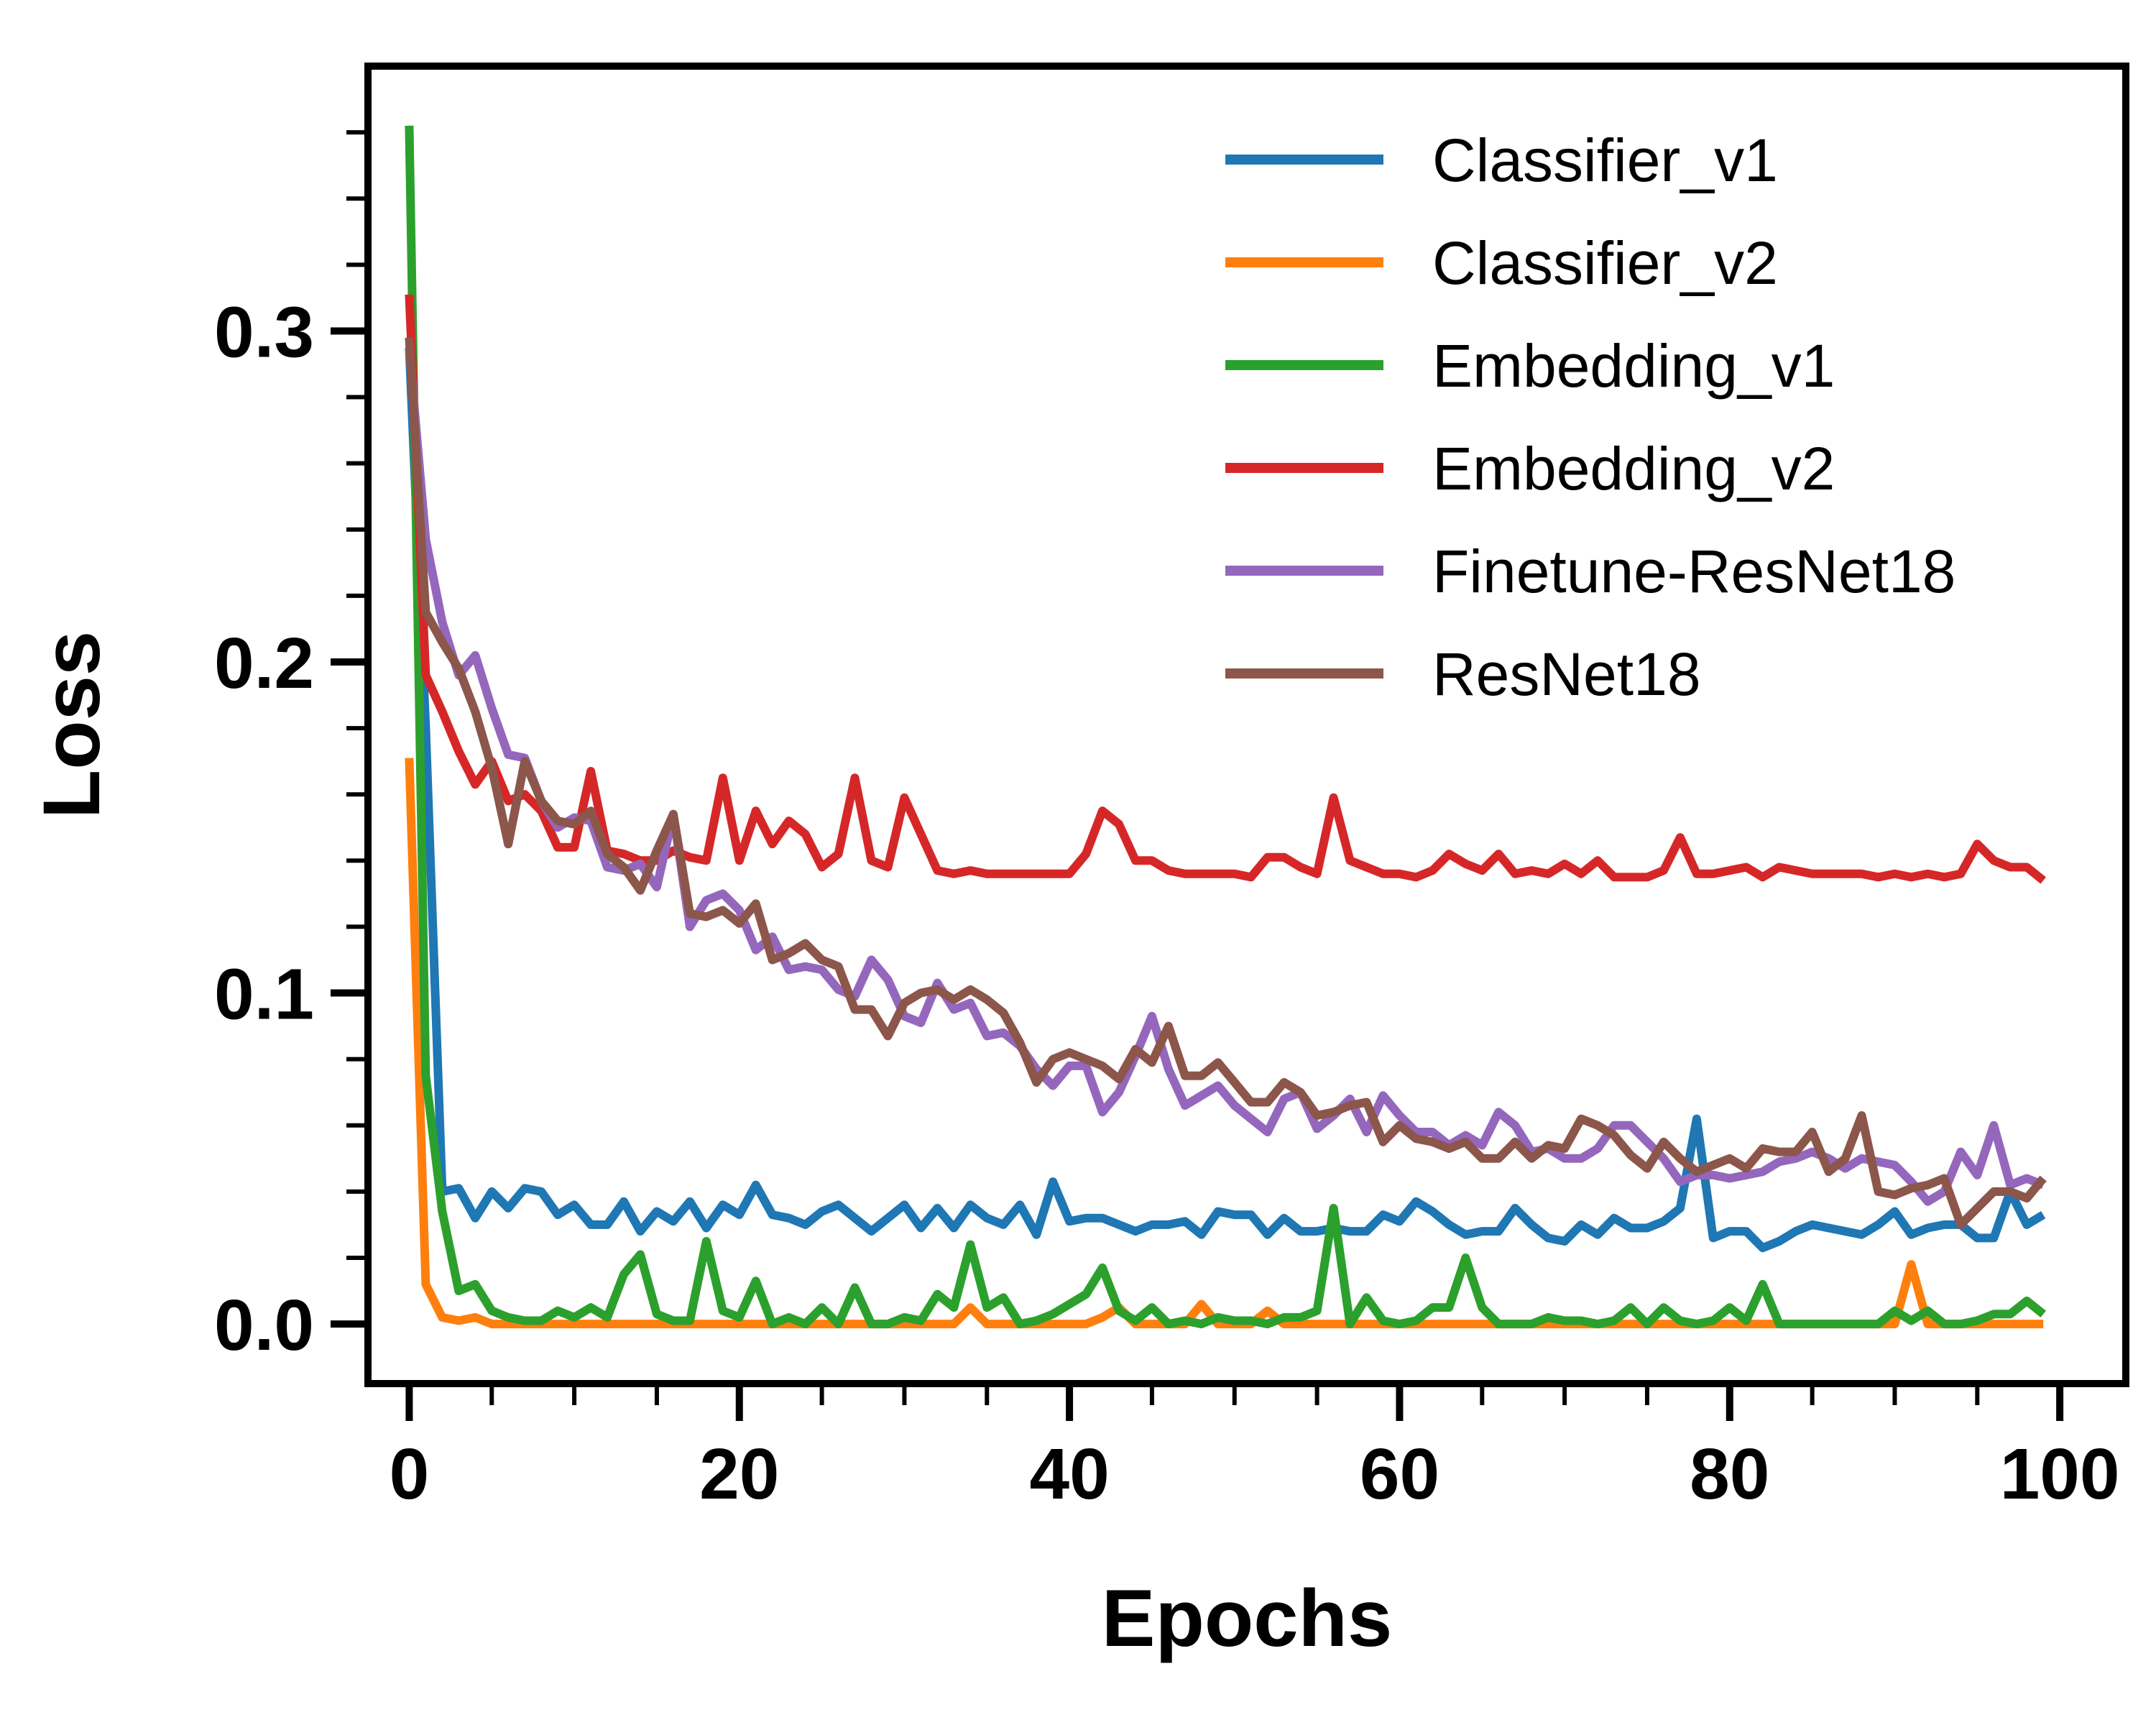  I want to click on y-tick-label: 0.3, so click(264, 332).